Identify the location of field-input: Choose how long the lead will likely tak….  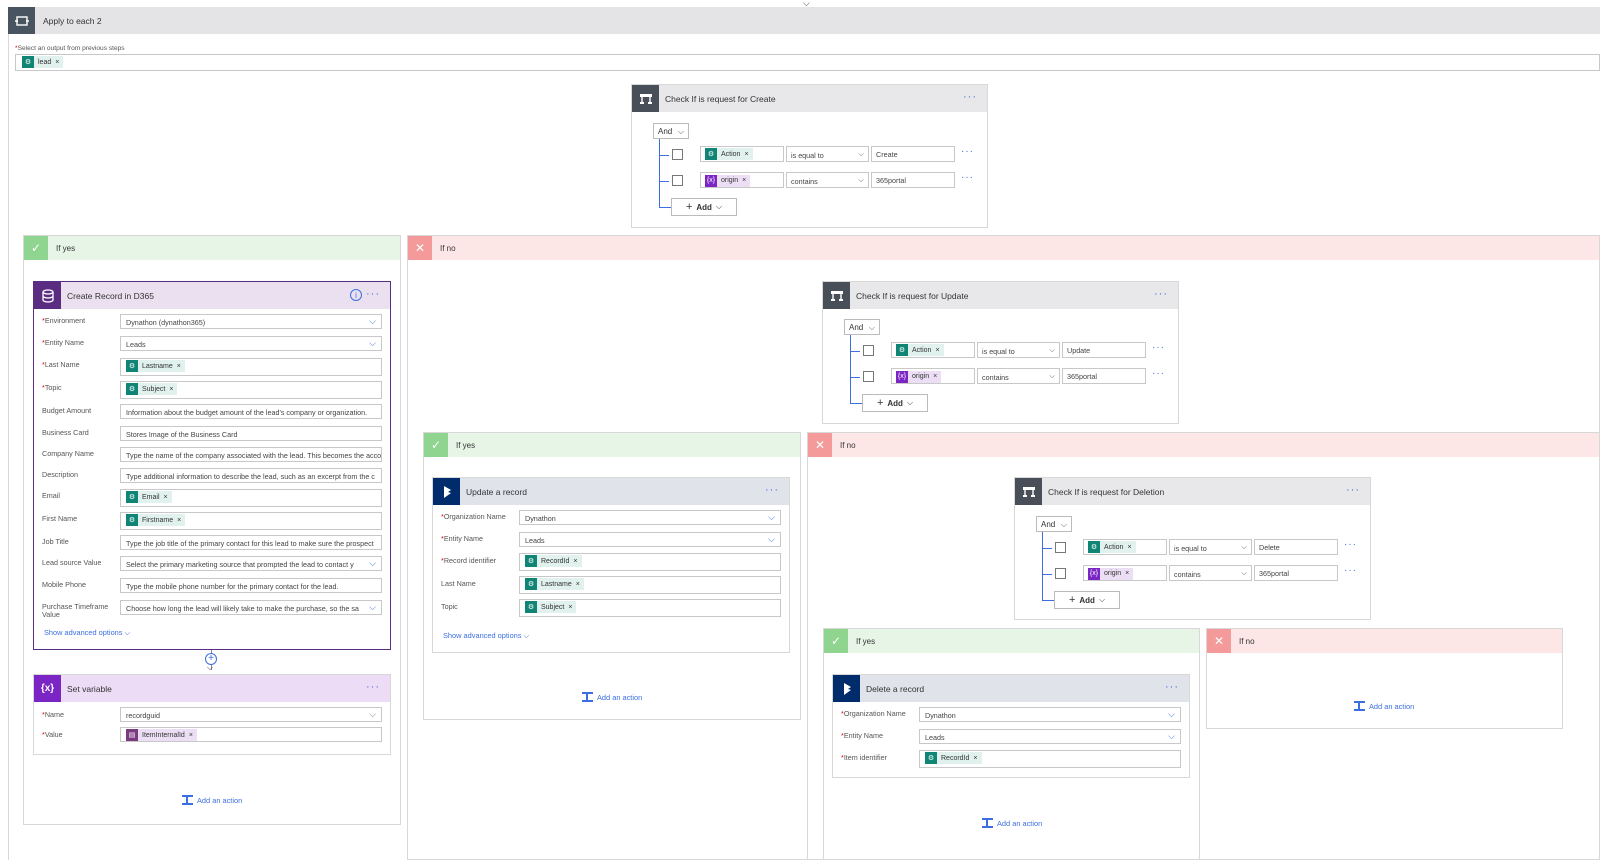
(251, 607).